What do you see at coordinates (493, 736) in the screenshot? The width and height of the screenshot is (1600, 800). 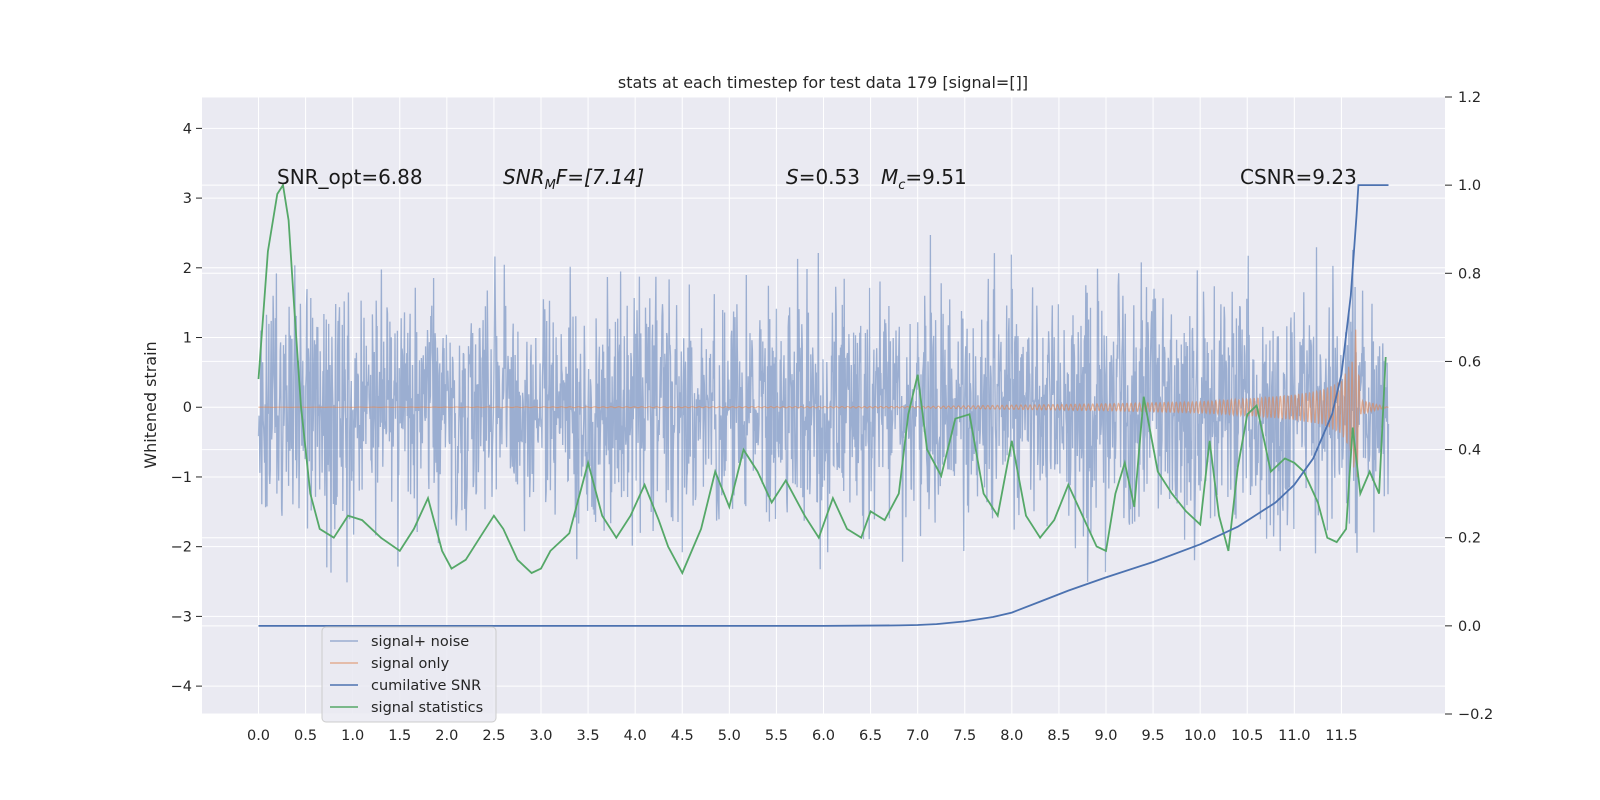 I see `x-tick-label: 2.5` at bounding box center [493, 736].